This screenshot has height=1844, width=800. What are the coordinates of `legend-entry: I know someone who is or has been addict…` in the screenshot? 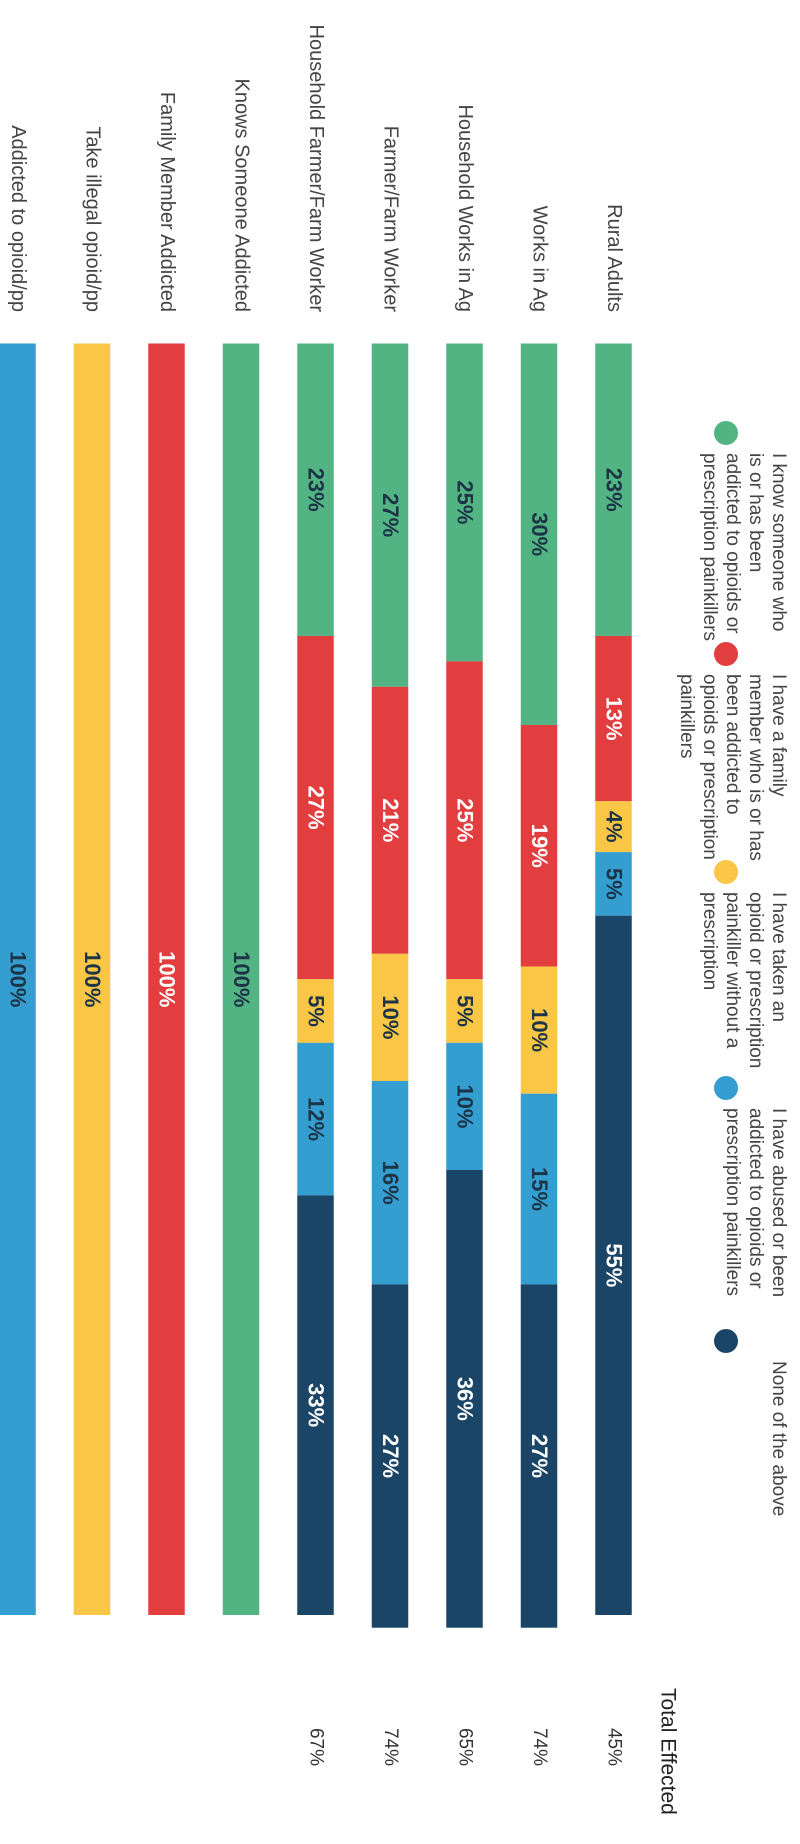 It's located at (744, 547).